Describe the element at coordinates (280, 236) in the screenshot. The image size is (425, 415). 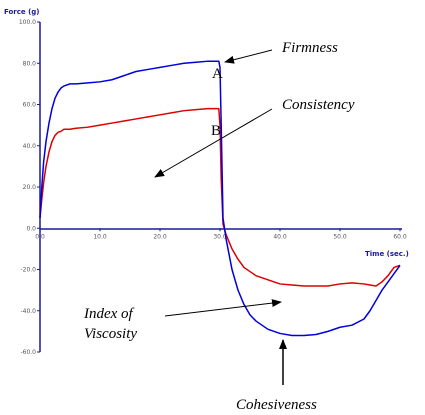
I see `x-tick-label: 40.0` at that location.